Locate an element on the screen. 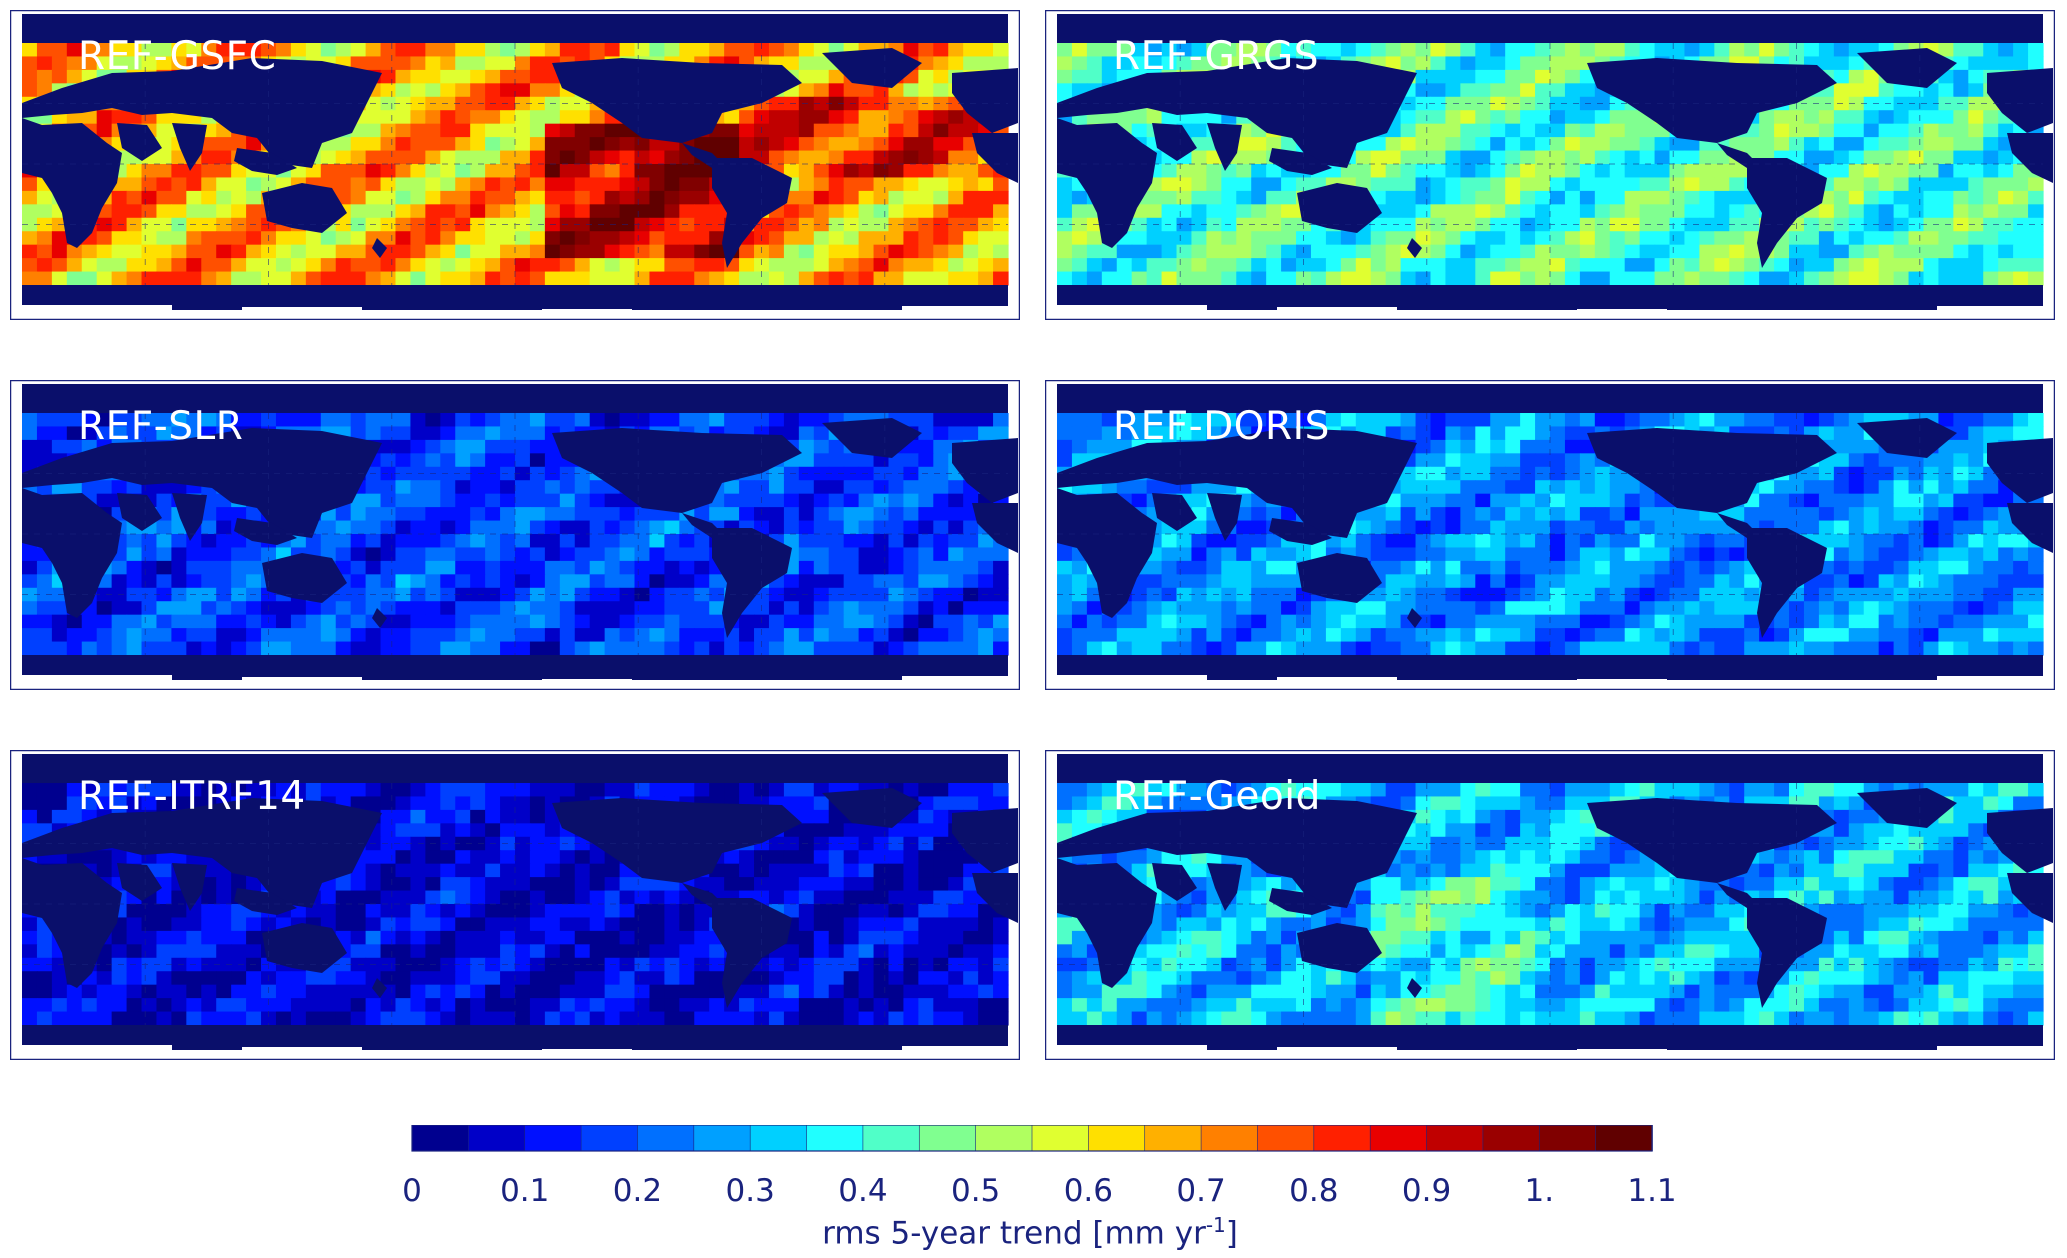 The width and height of the screenshot is (2067, 1258). map-panel-ref-itrf14: REF-ITRF14 is located at coordinates (515, 905).